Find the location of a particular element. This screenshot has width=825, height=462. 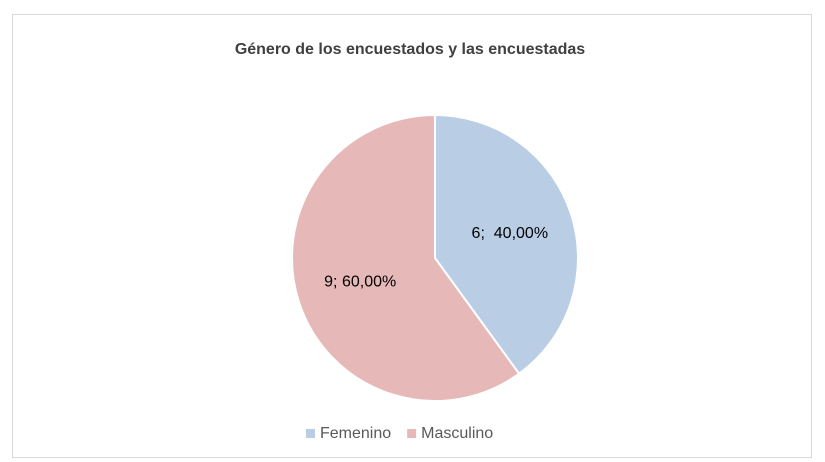

legend-label: Masculino is located at coordinates (457, 433).